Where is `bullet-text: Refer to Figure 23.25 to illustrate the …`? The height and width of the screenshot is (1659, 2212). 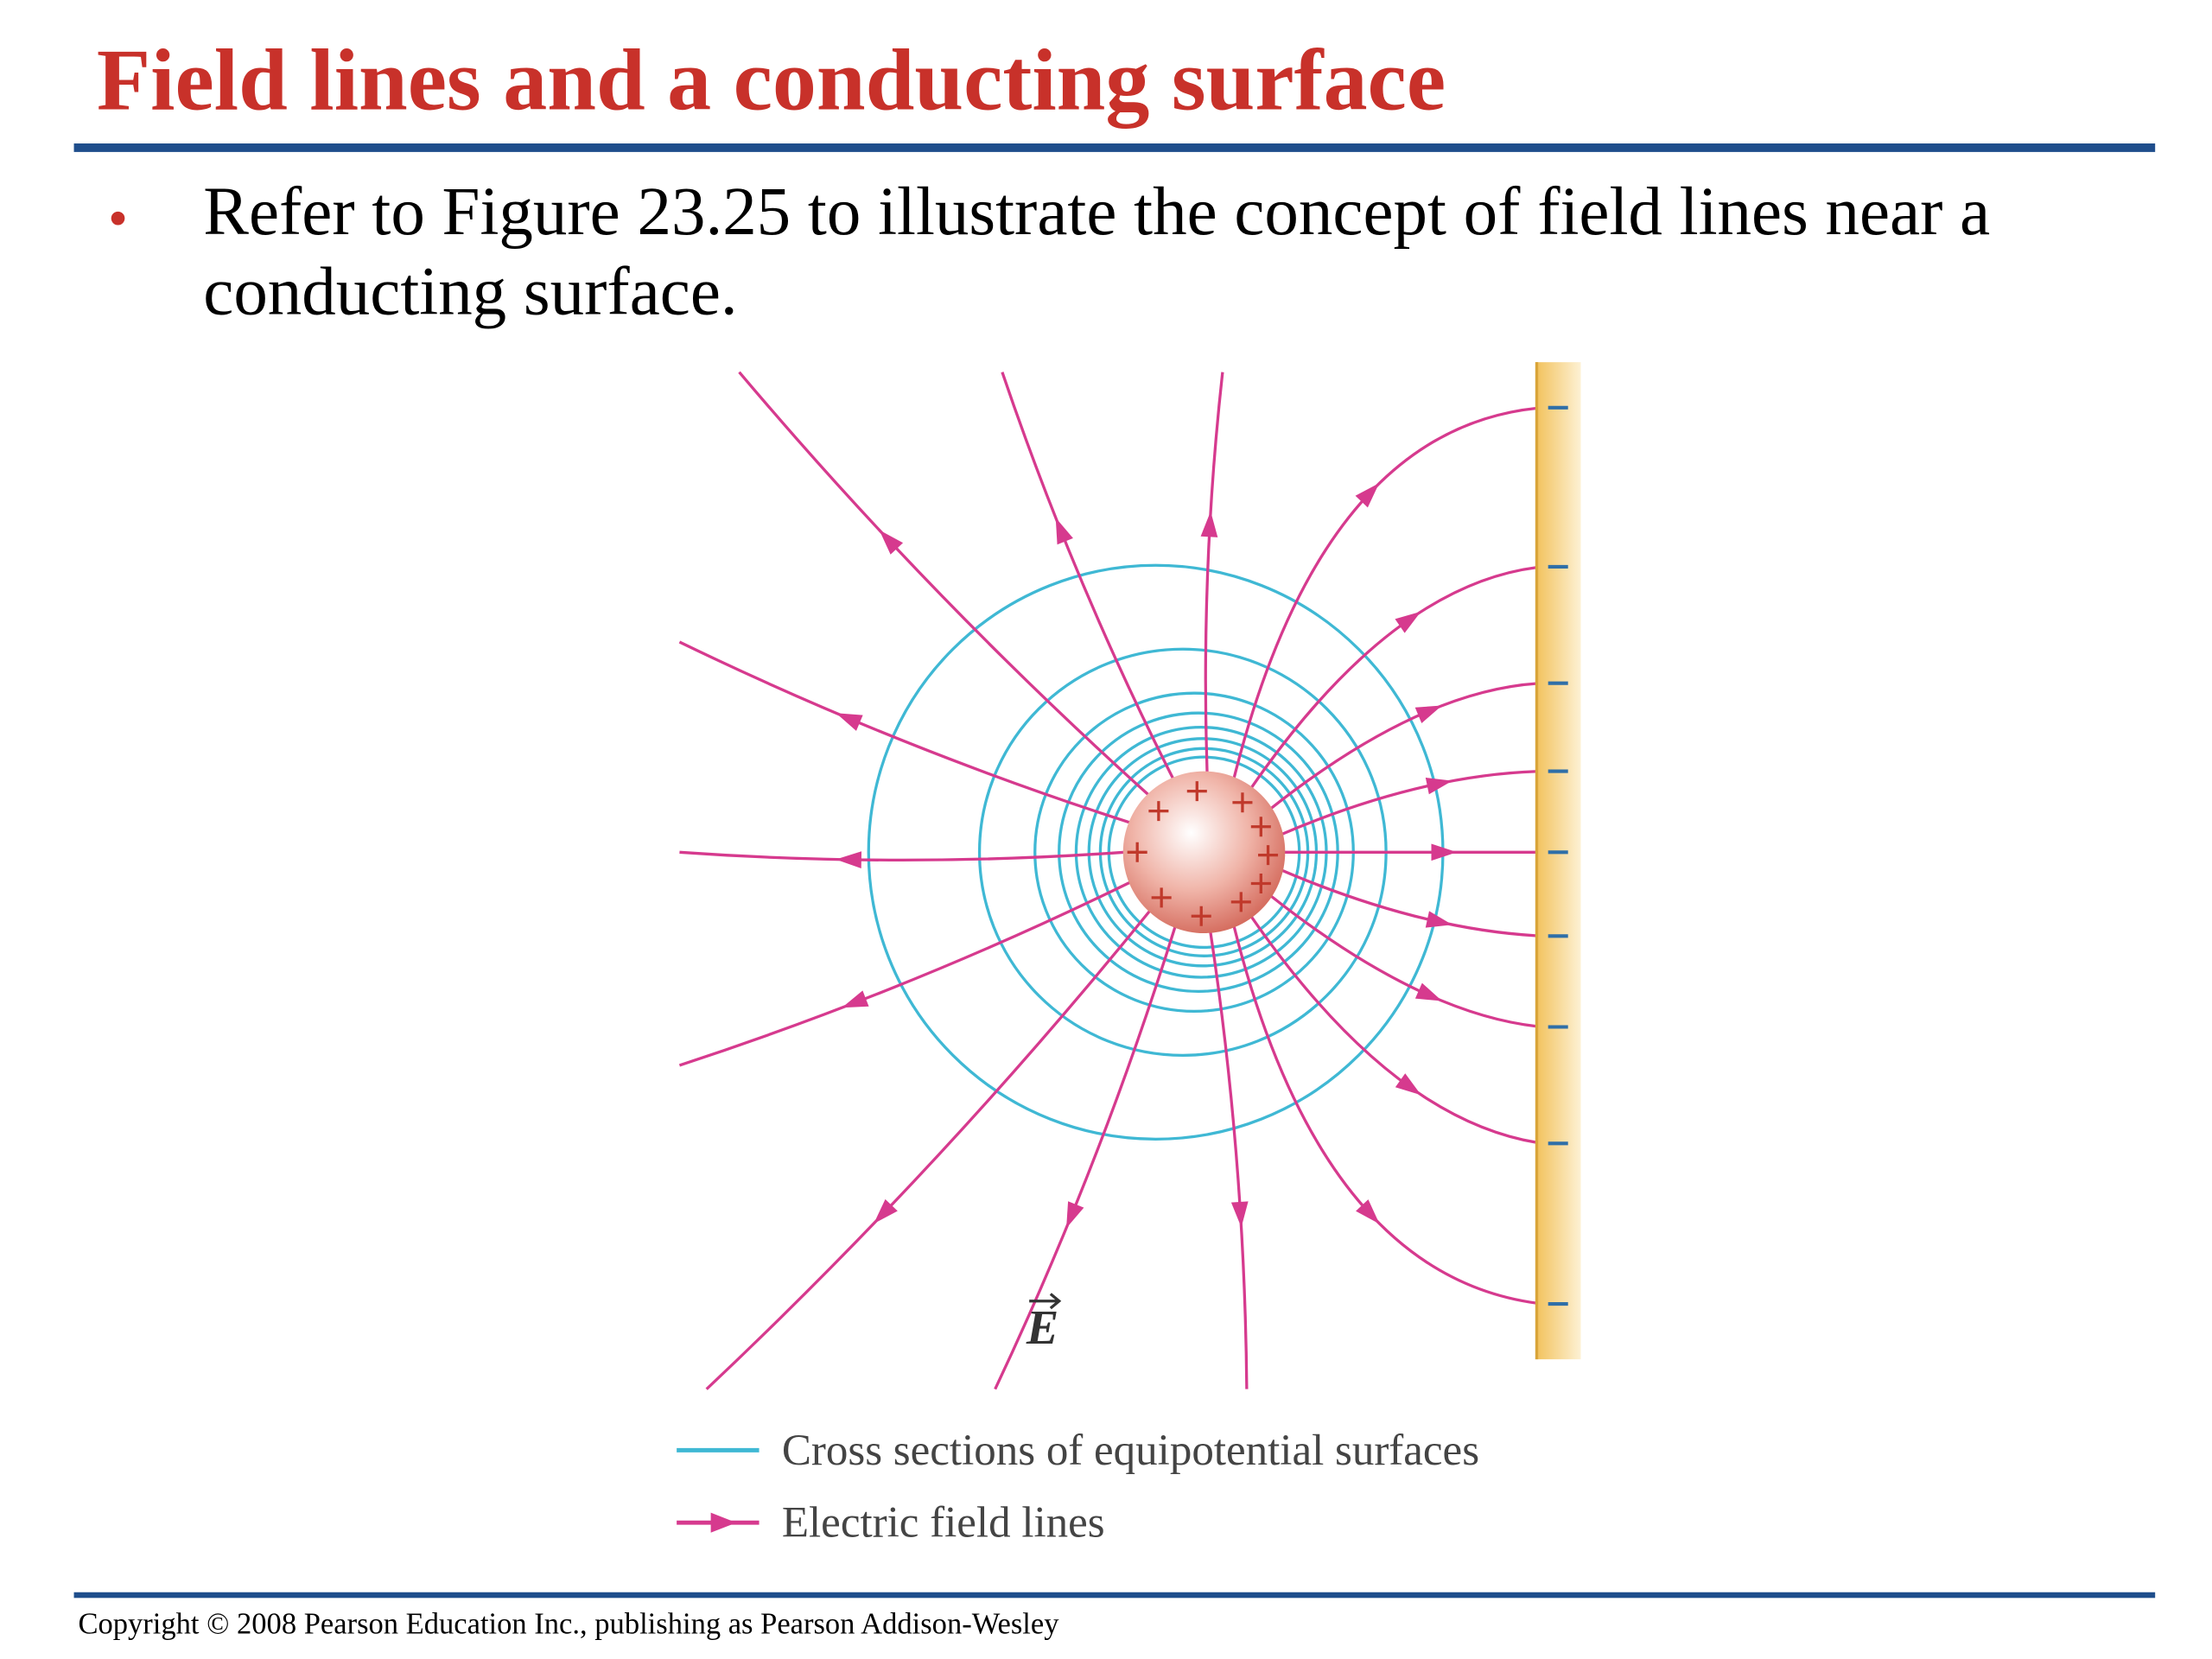
bullet-text: Refer to Figure 23.25 to illustrate the … is located at coordinates (1097, 252).